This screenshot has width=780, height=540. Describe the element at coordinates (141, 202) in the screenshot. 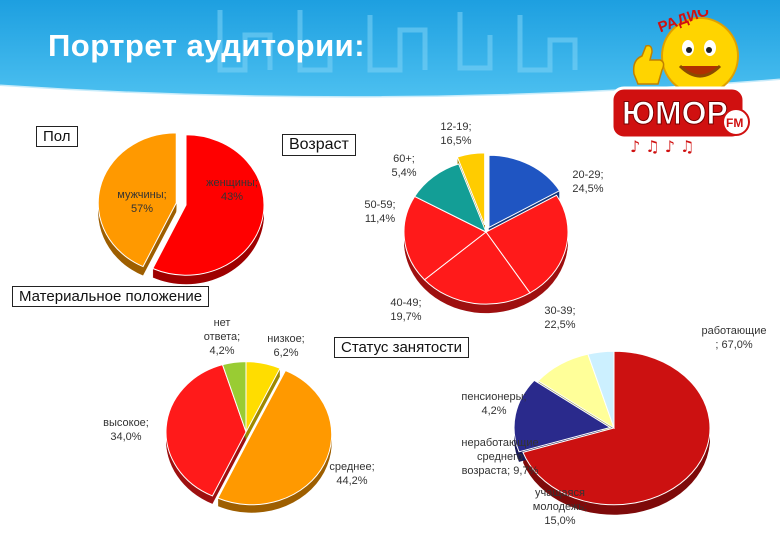

I see `slice-label: мужчины; 57%` at that location.